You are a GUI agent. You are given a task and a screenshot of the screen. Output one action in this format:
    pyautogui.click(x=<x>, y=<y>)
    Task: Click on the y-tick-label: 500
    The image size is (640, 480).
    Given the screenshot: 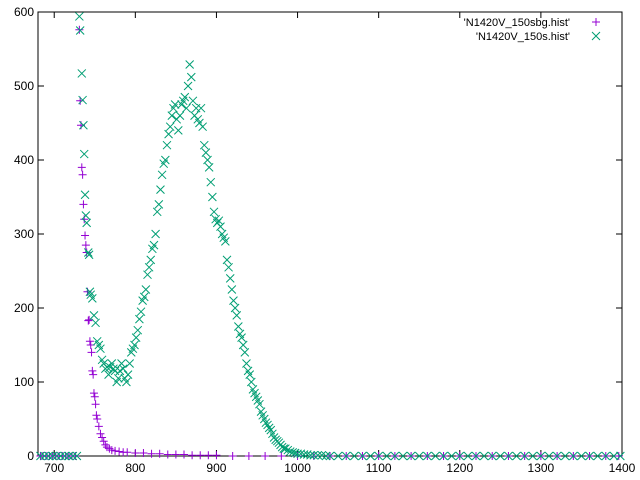 What is the action you would take?
    pyautogui.click(x=24, y=86)
    